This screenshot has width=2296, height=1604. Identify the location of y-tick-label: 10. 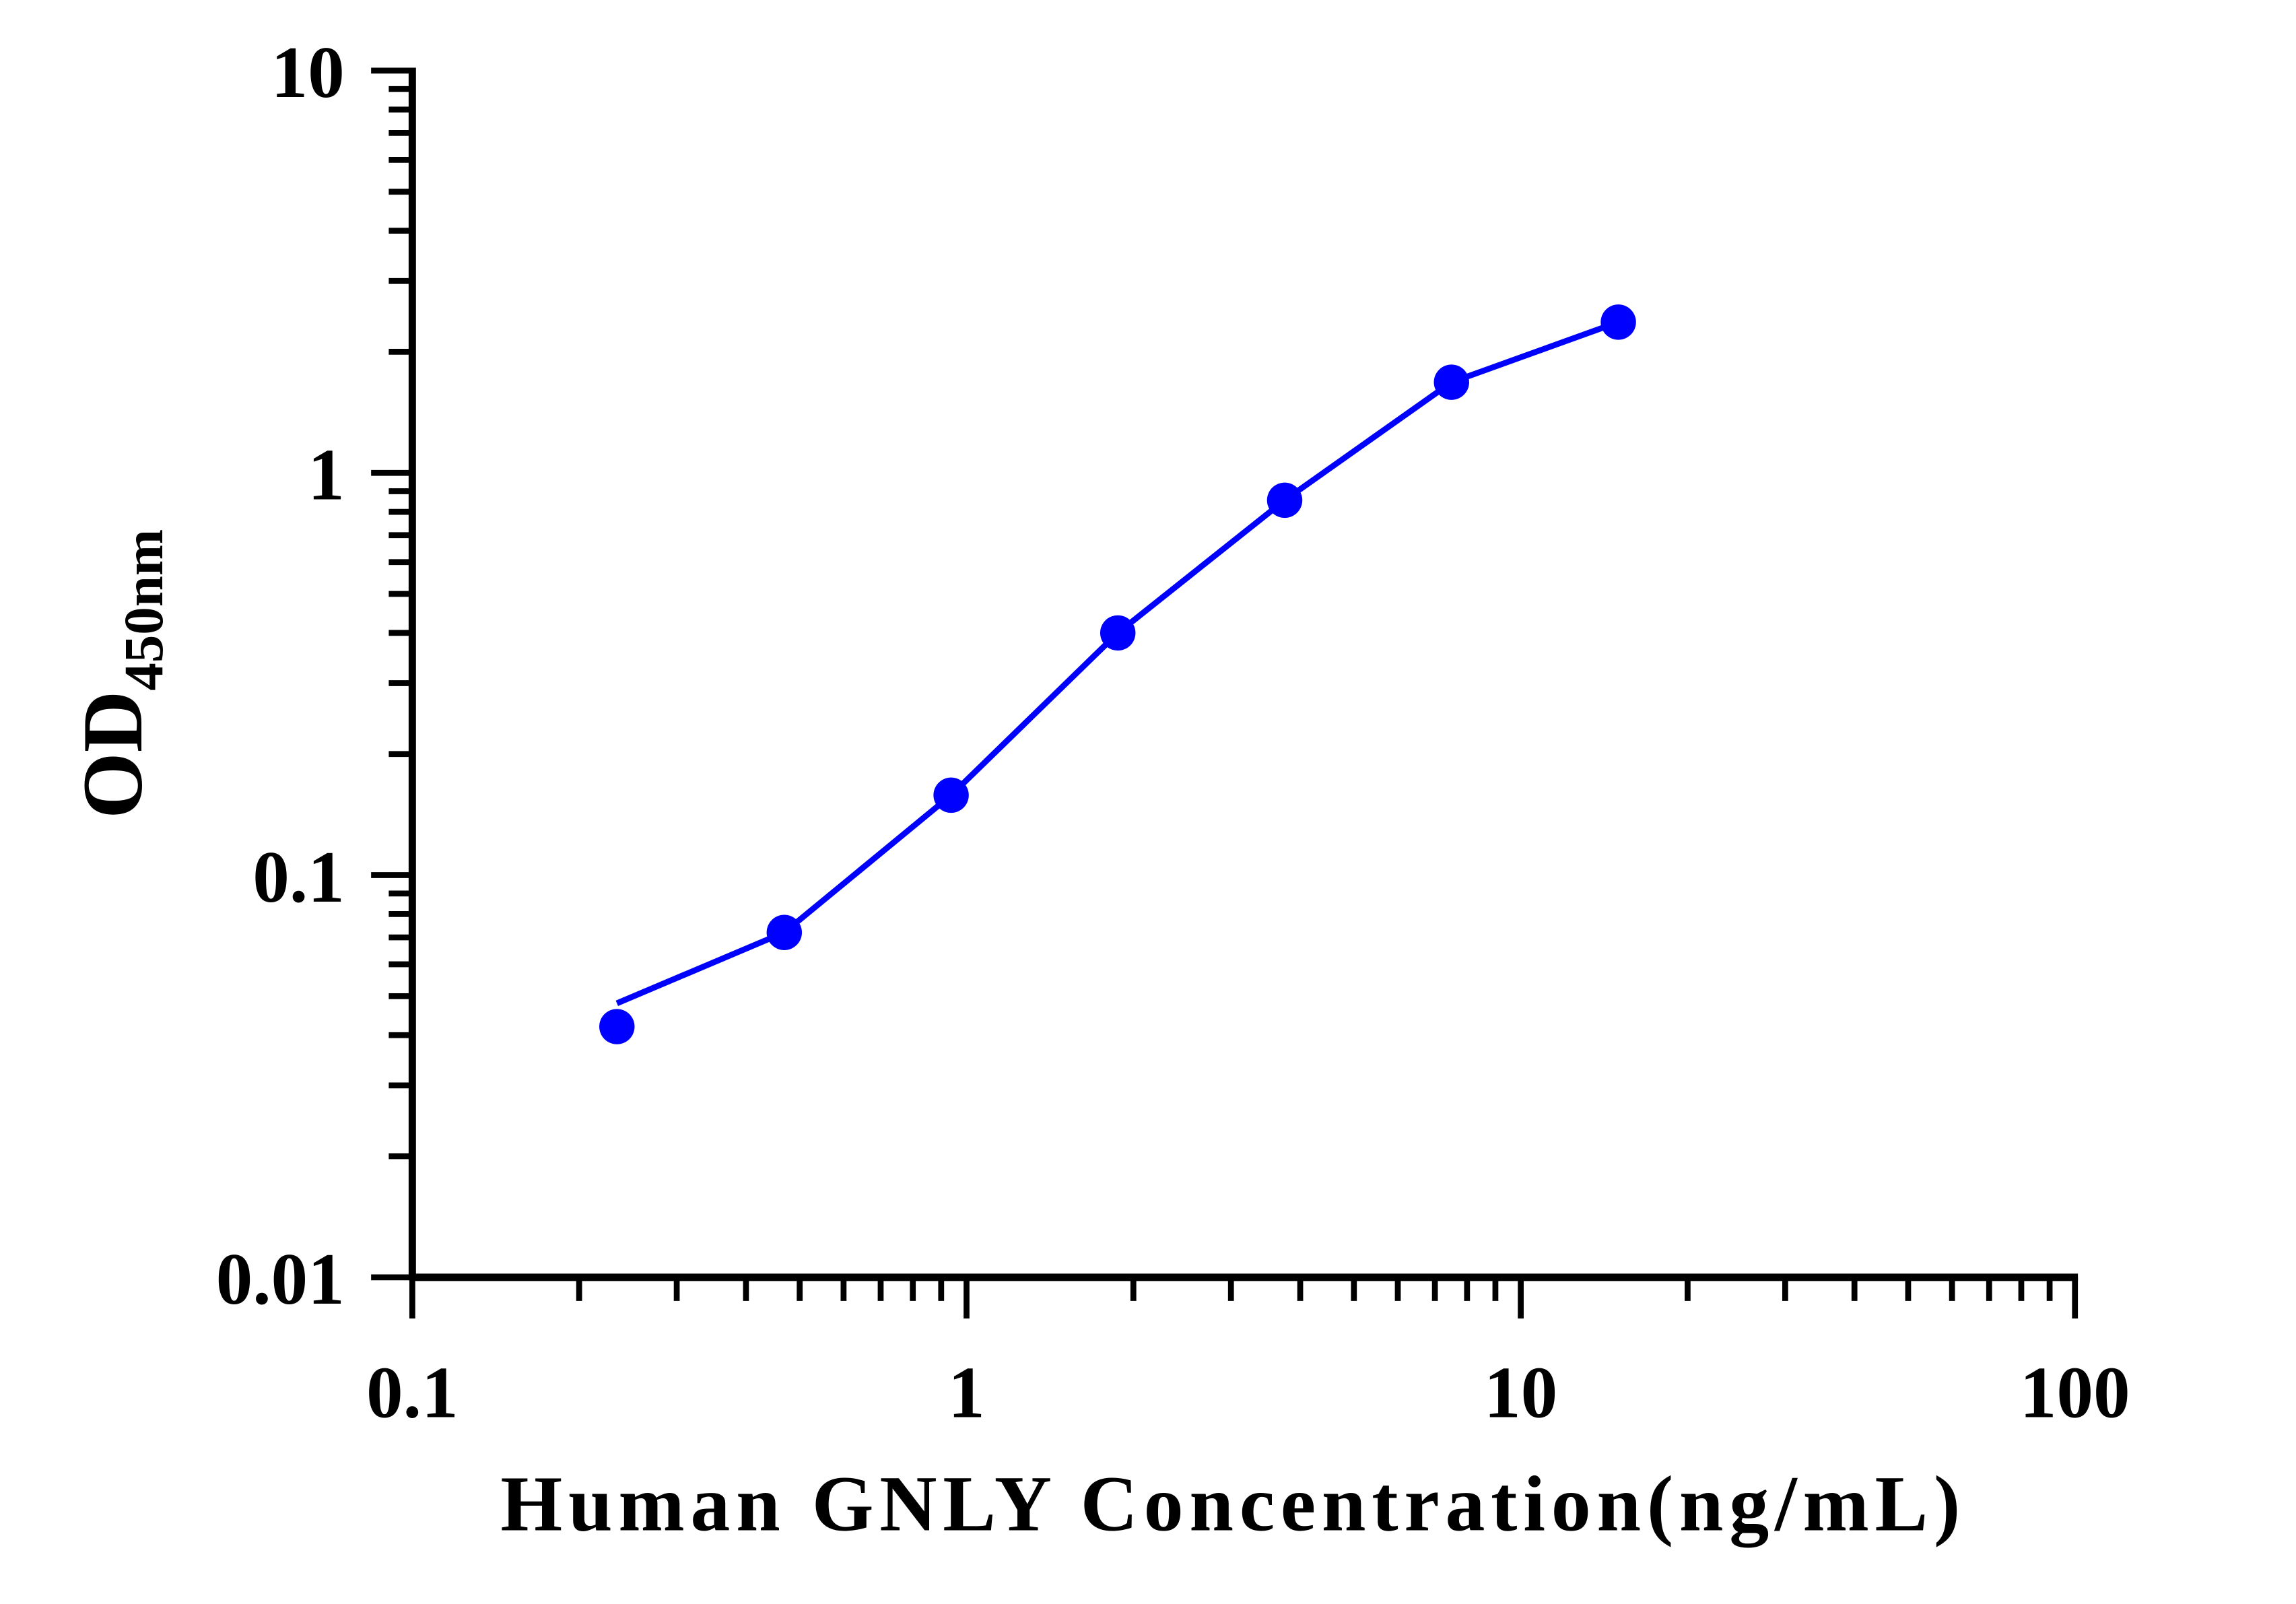
(308, 73).